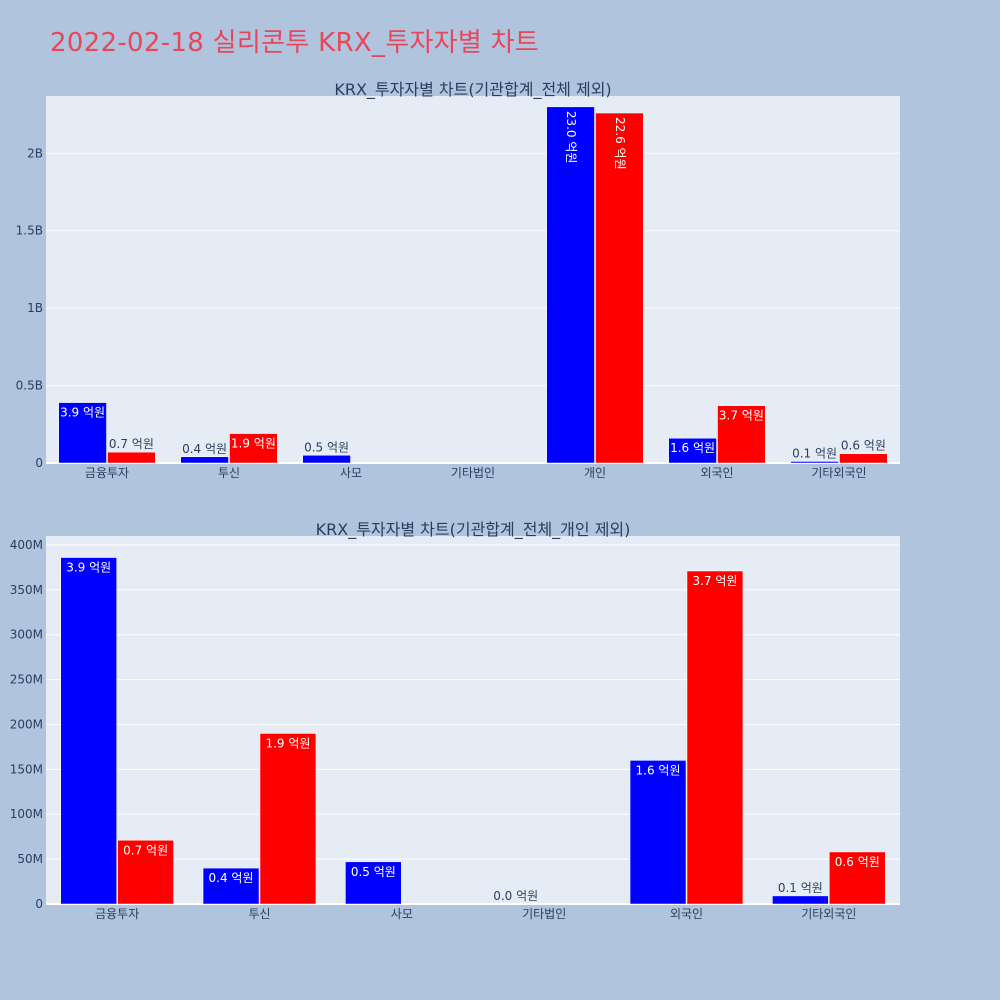  Describe the element at coordinates (35, 153) in the screenshot. I see `y-tick-label: 2B` at that location.